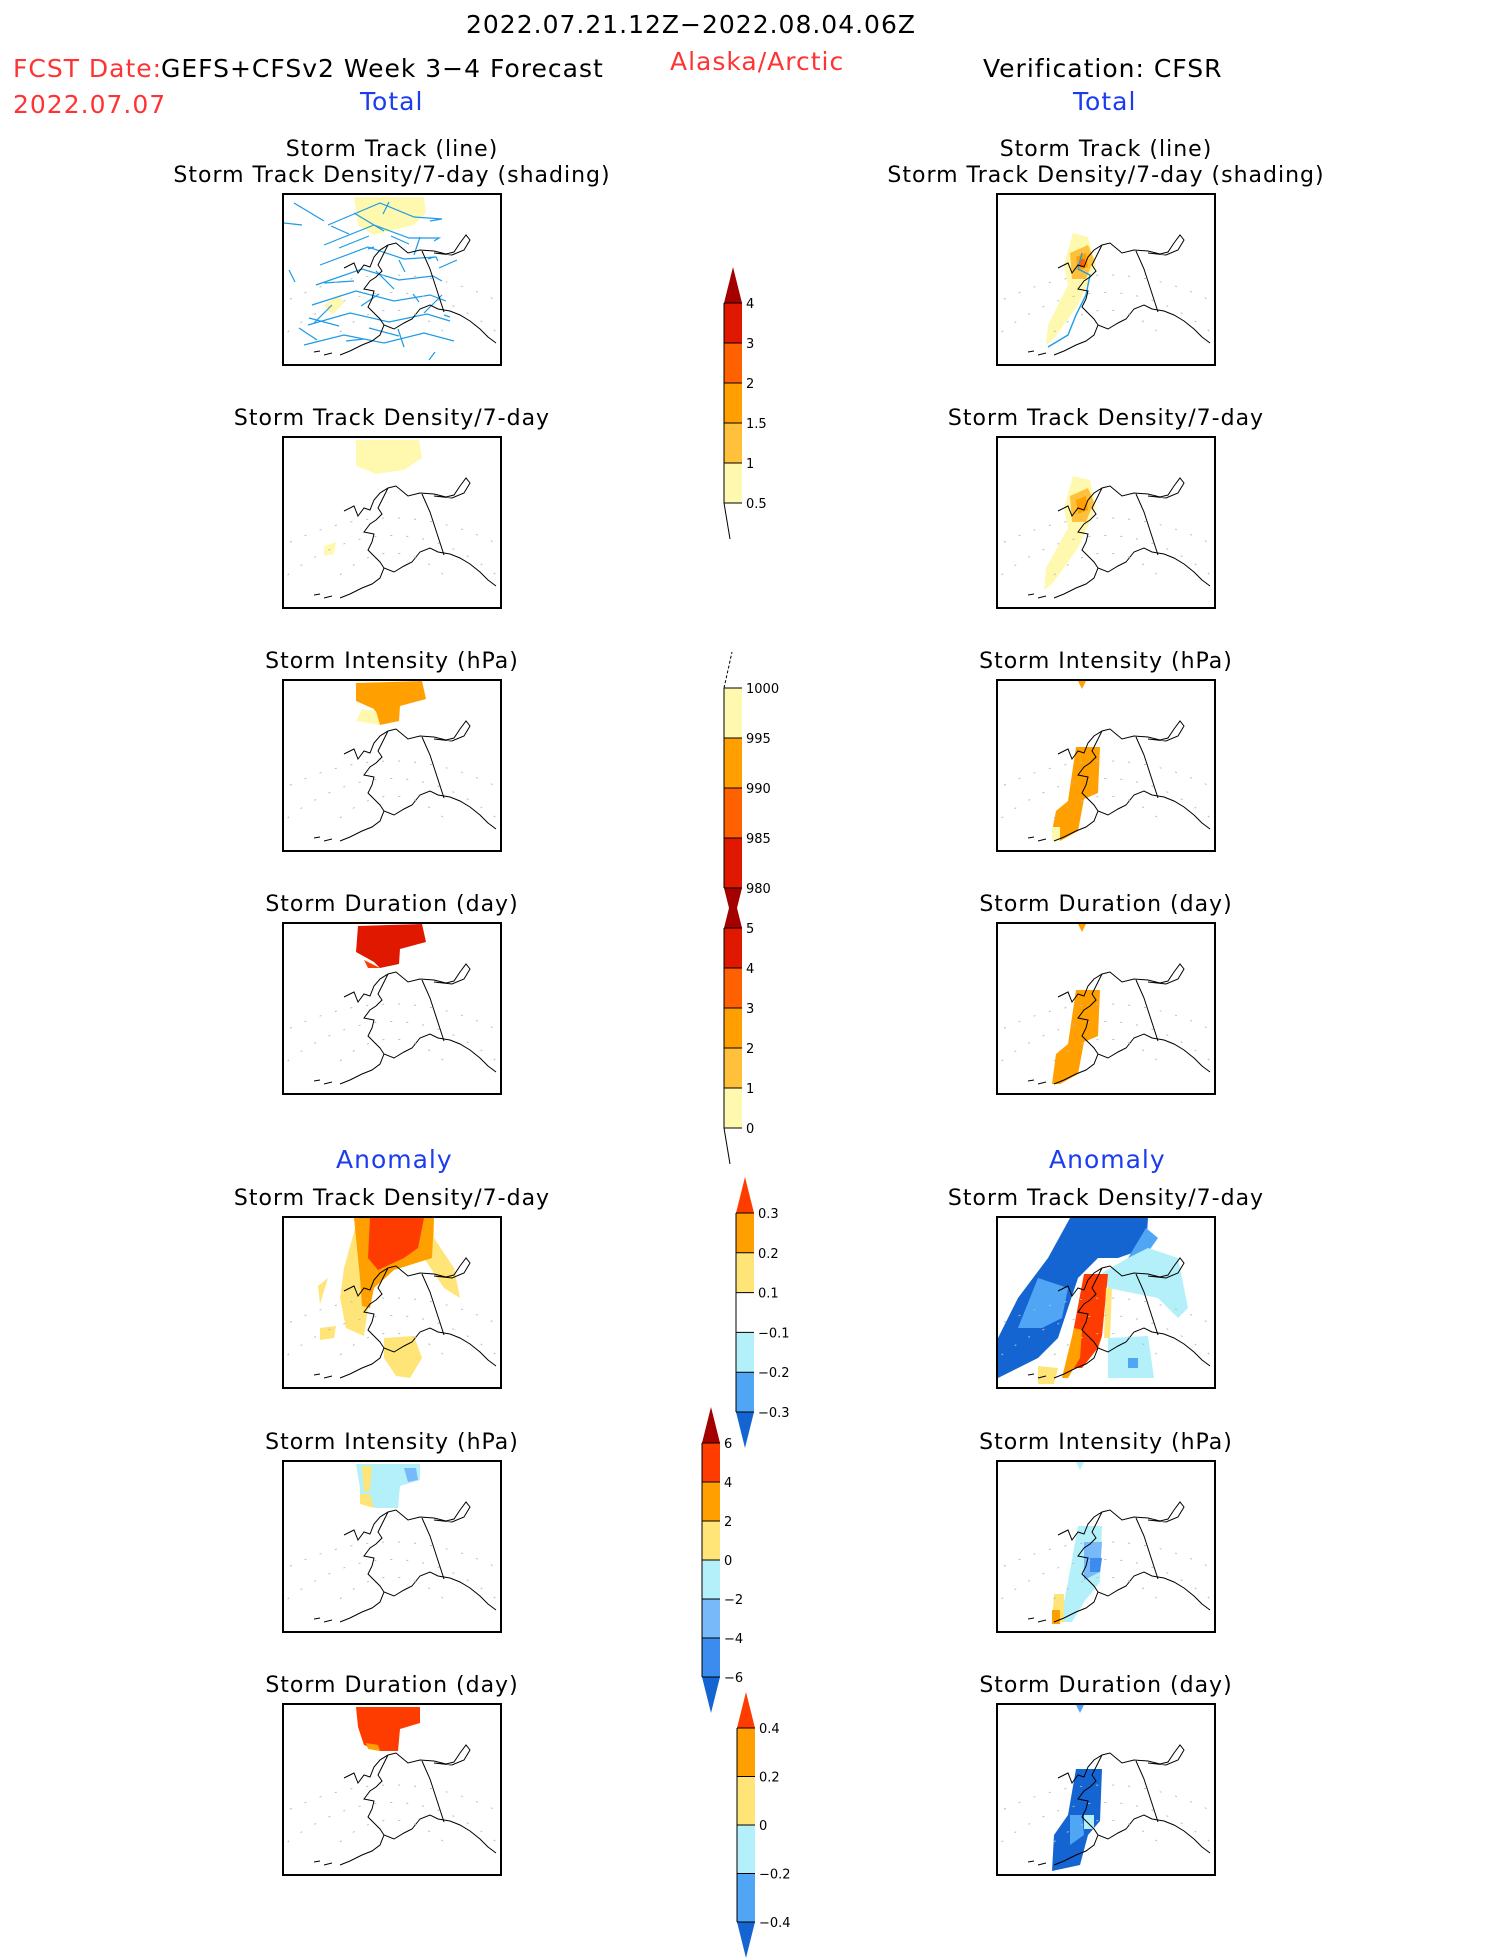 The width and height of the screenshot is (1487, 1960). Describe the element at coordinates (1106, 175) in the screenshot. I see `panel-title: Storm Track Density/7-day (shading)` at that location.